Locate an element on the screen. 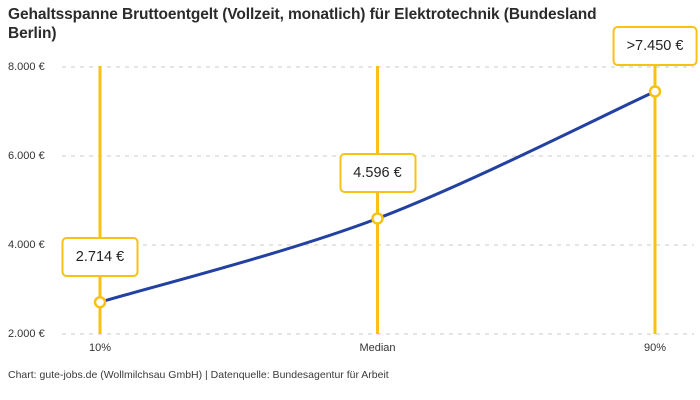 This screenshot has width=700, height=400. y-axis-tick-label: 8.000 € is located at coordinates (26, 67).